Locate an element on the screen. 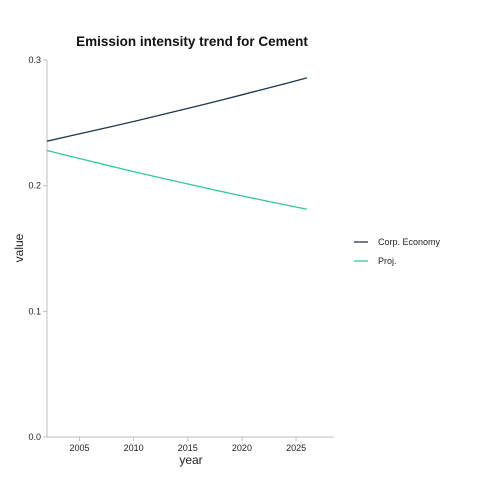 This screenshot has height=480, width=480. legend-label-1: Corp. Economy is located at coordinates (409, 242).